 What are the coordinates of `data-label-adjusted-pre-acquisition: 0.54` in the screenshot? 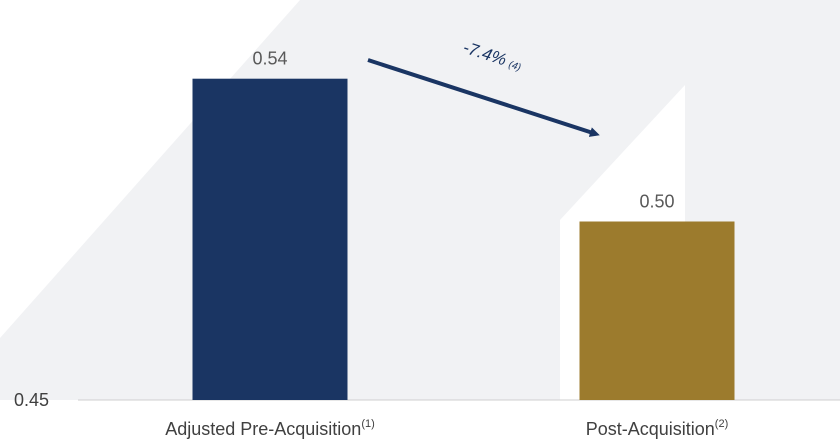 It's located at (269, 59).